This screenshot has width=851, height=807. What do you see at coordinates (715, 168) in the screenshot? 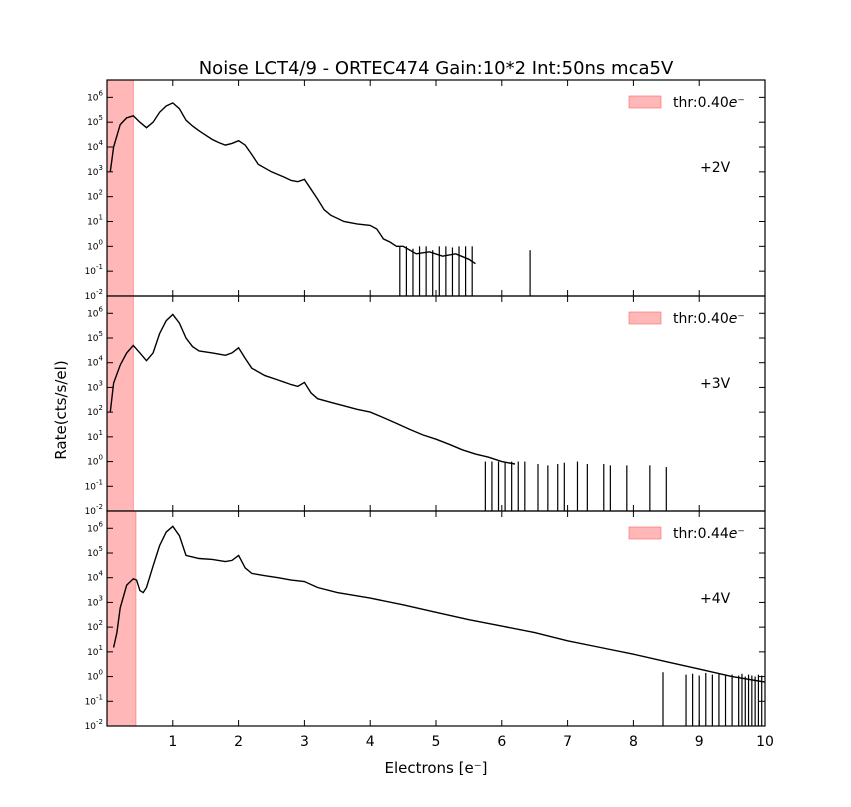
I see `voltage-label: +2V` at bounding box center [715, 168].